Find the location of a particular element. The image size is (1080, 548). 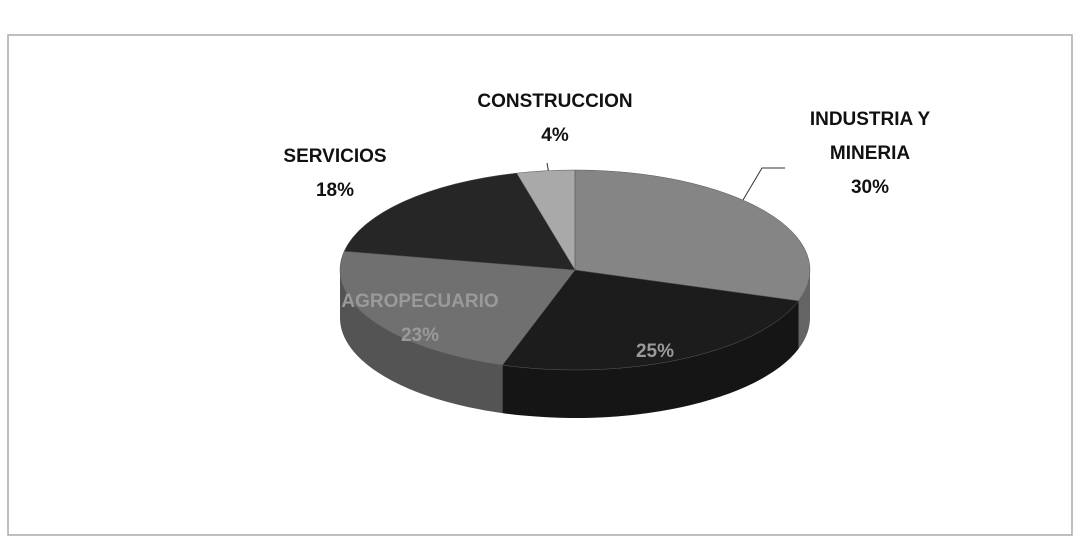

data-label: CONSTRUCCION 4% is located at coordinates (555, 119).